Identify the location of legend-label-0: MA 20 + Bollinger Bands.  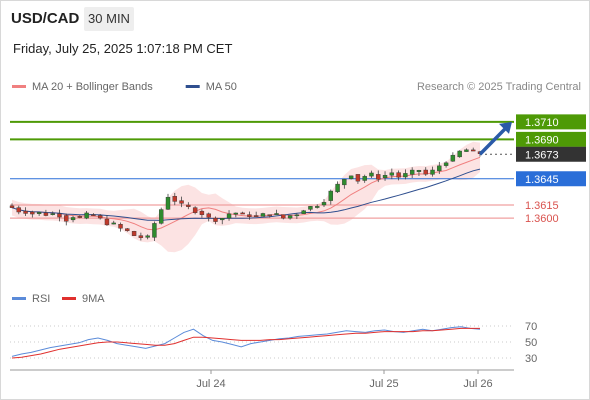
(92, 87).